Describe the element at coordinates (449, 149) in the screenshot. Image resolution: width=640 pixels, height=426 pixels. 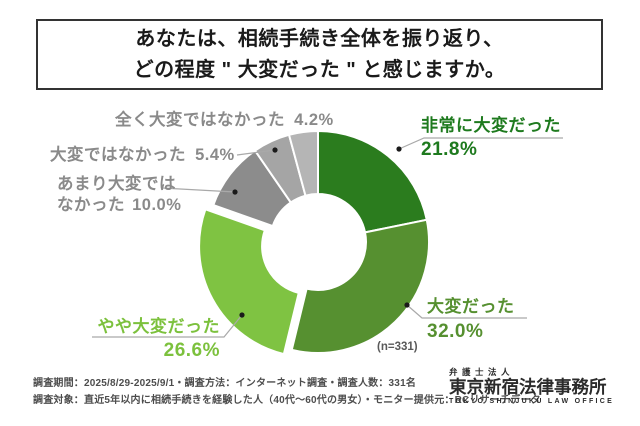
I see `value-very-hard: 21.8%` at that location.